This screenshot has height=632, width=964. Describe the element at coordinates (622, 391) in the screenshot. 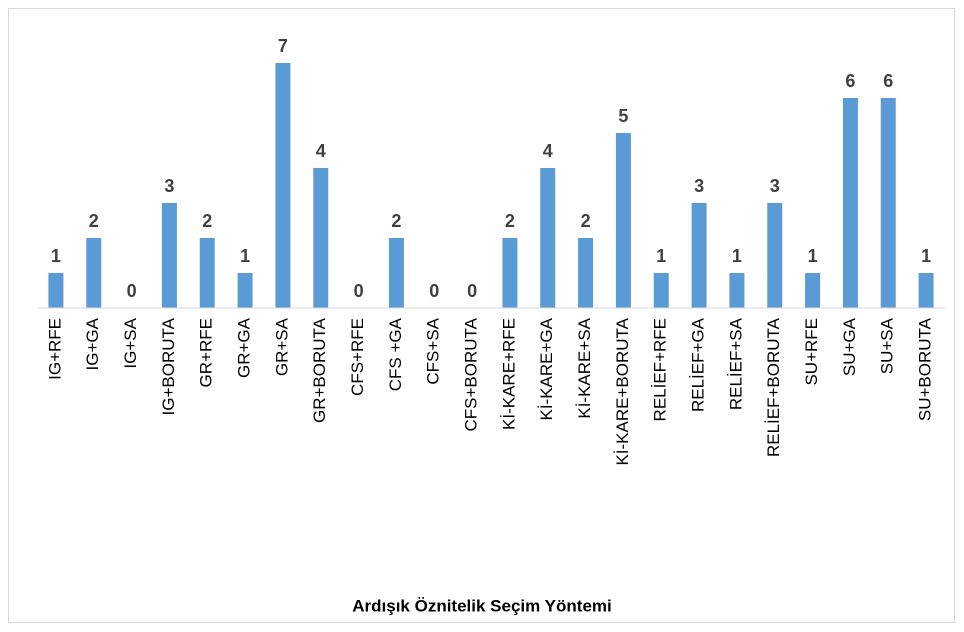

I see `x-tick-label: Kİ-KARE+BORUTA` at that location.